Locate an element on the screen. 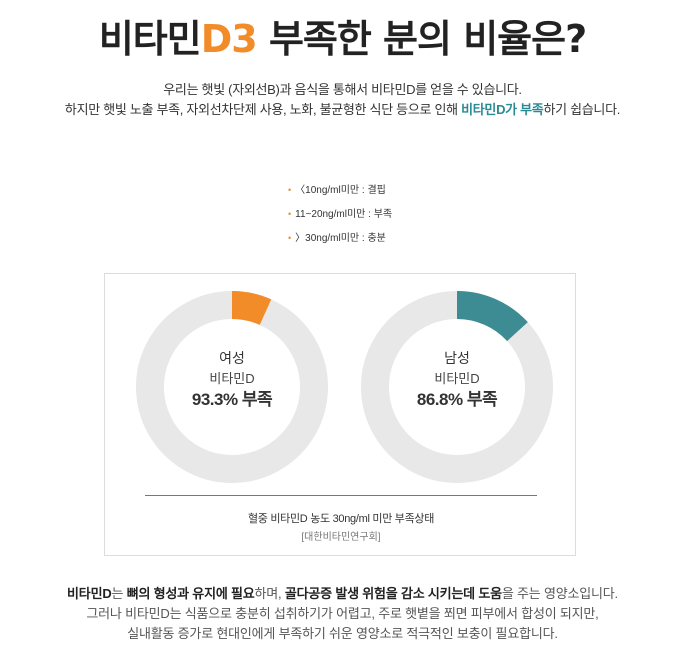 The image size is (685, 657). title-part1: 비타민 is located at coordinates (150, 39).